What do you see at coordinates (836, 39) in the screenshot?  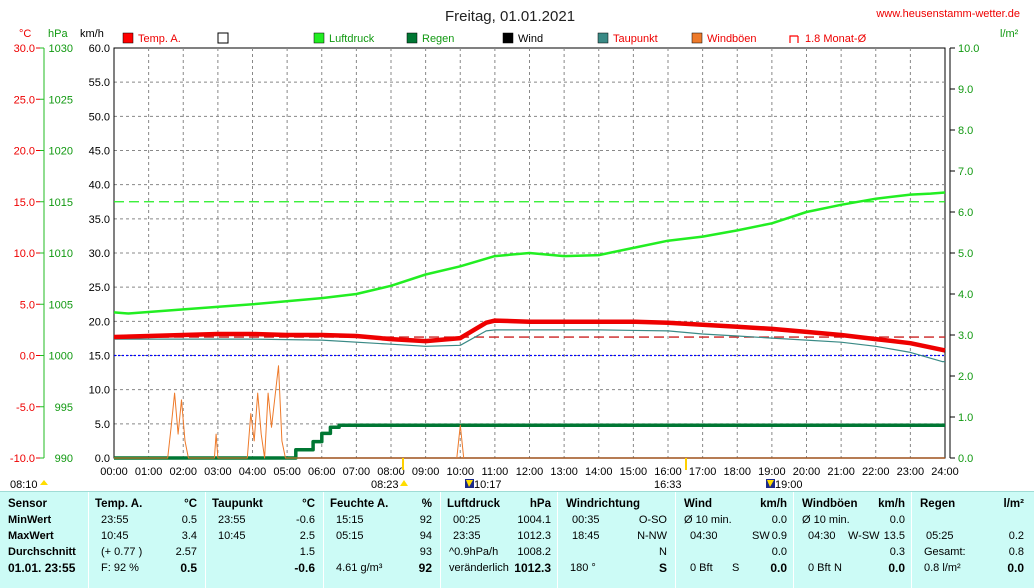 I see `legend-label: 1.8 Monat-Ø` at bounding box center [836, 39].